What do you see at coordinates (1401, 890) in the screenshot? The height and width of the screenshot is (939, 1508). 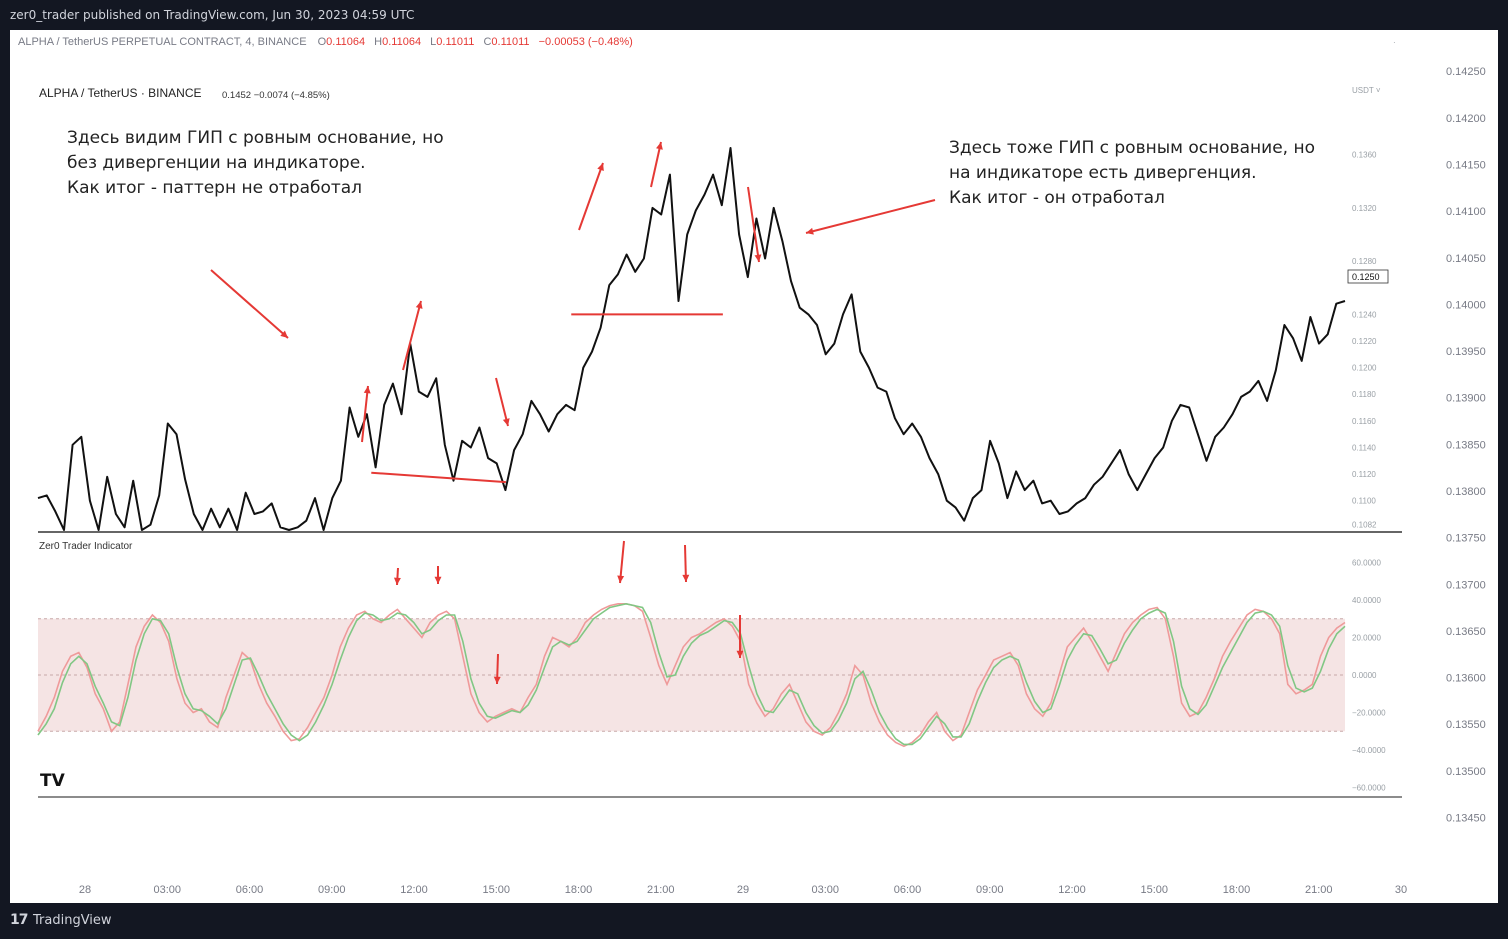 I see `time-axis-tick: 30` at bounding box center [1401, 890].